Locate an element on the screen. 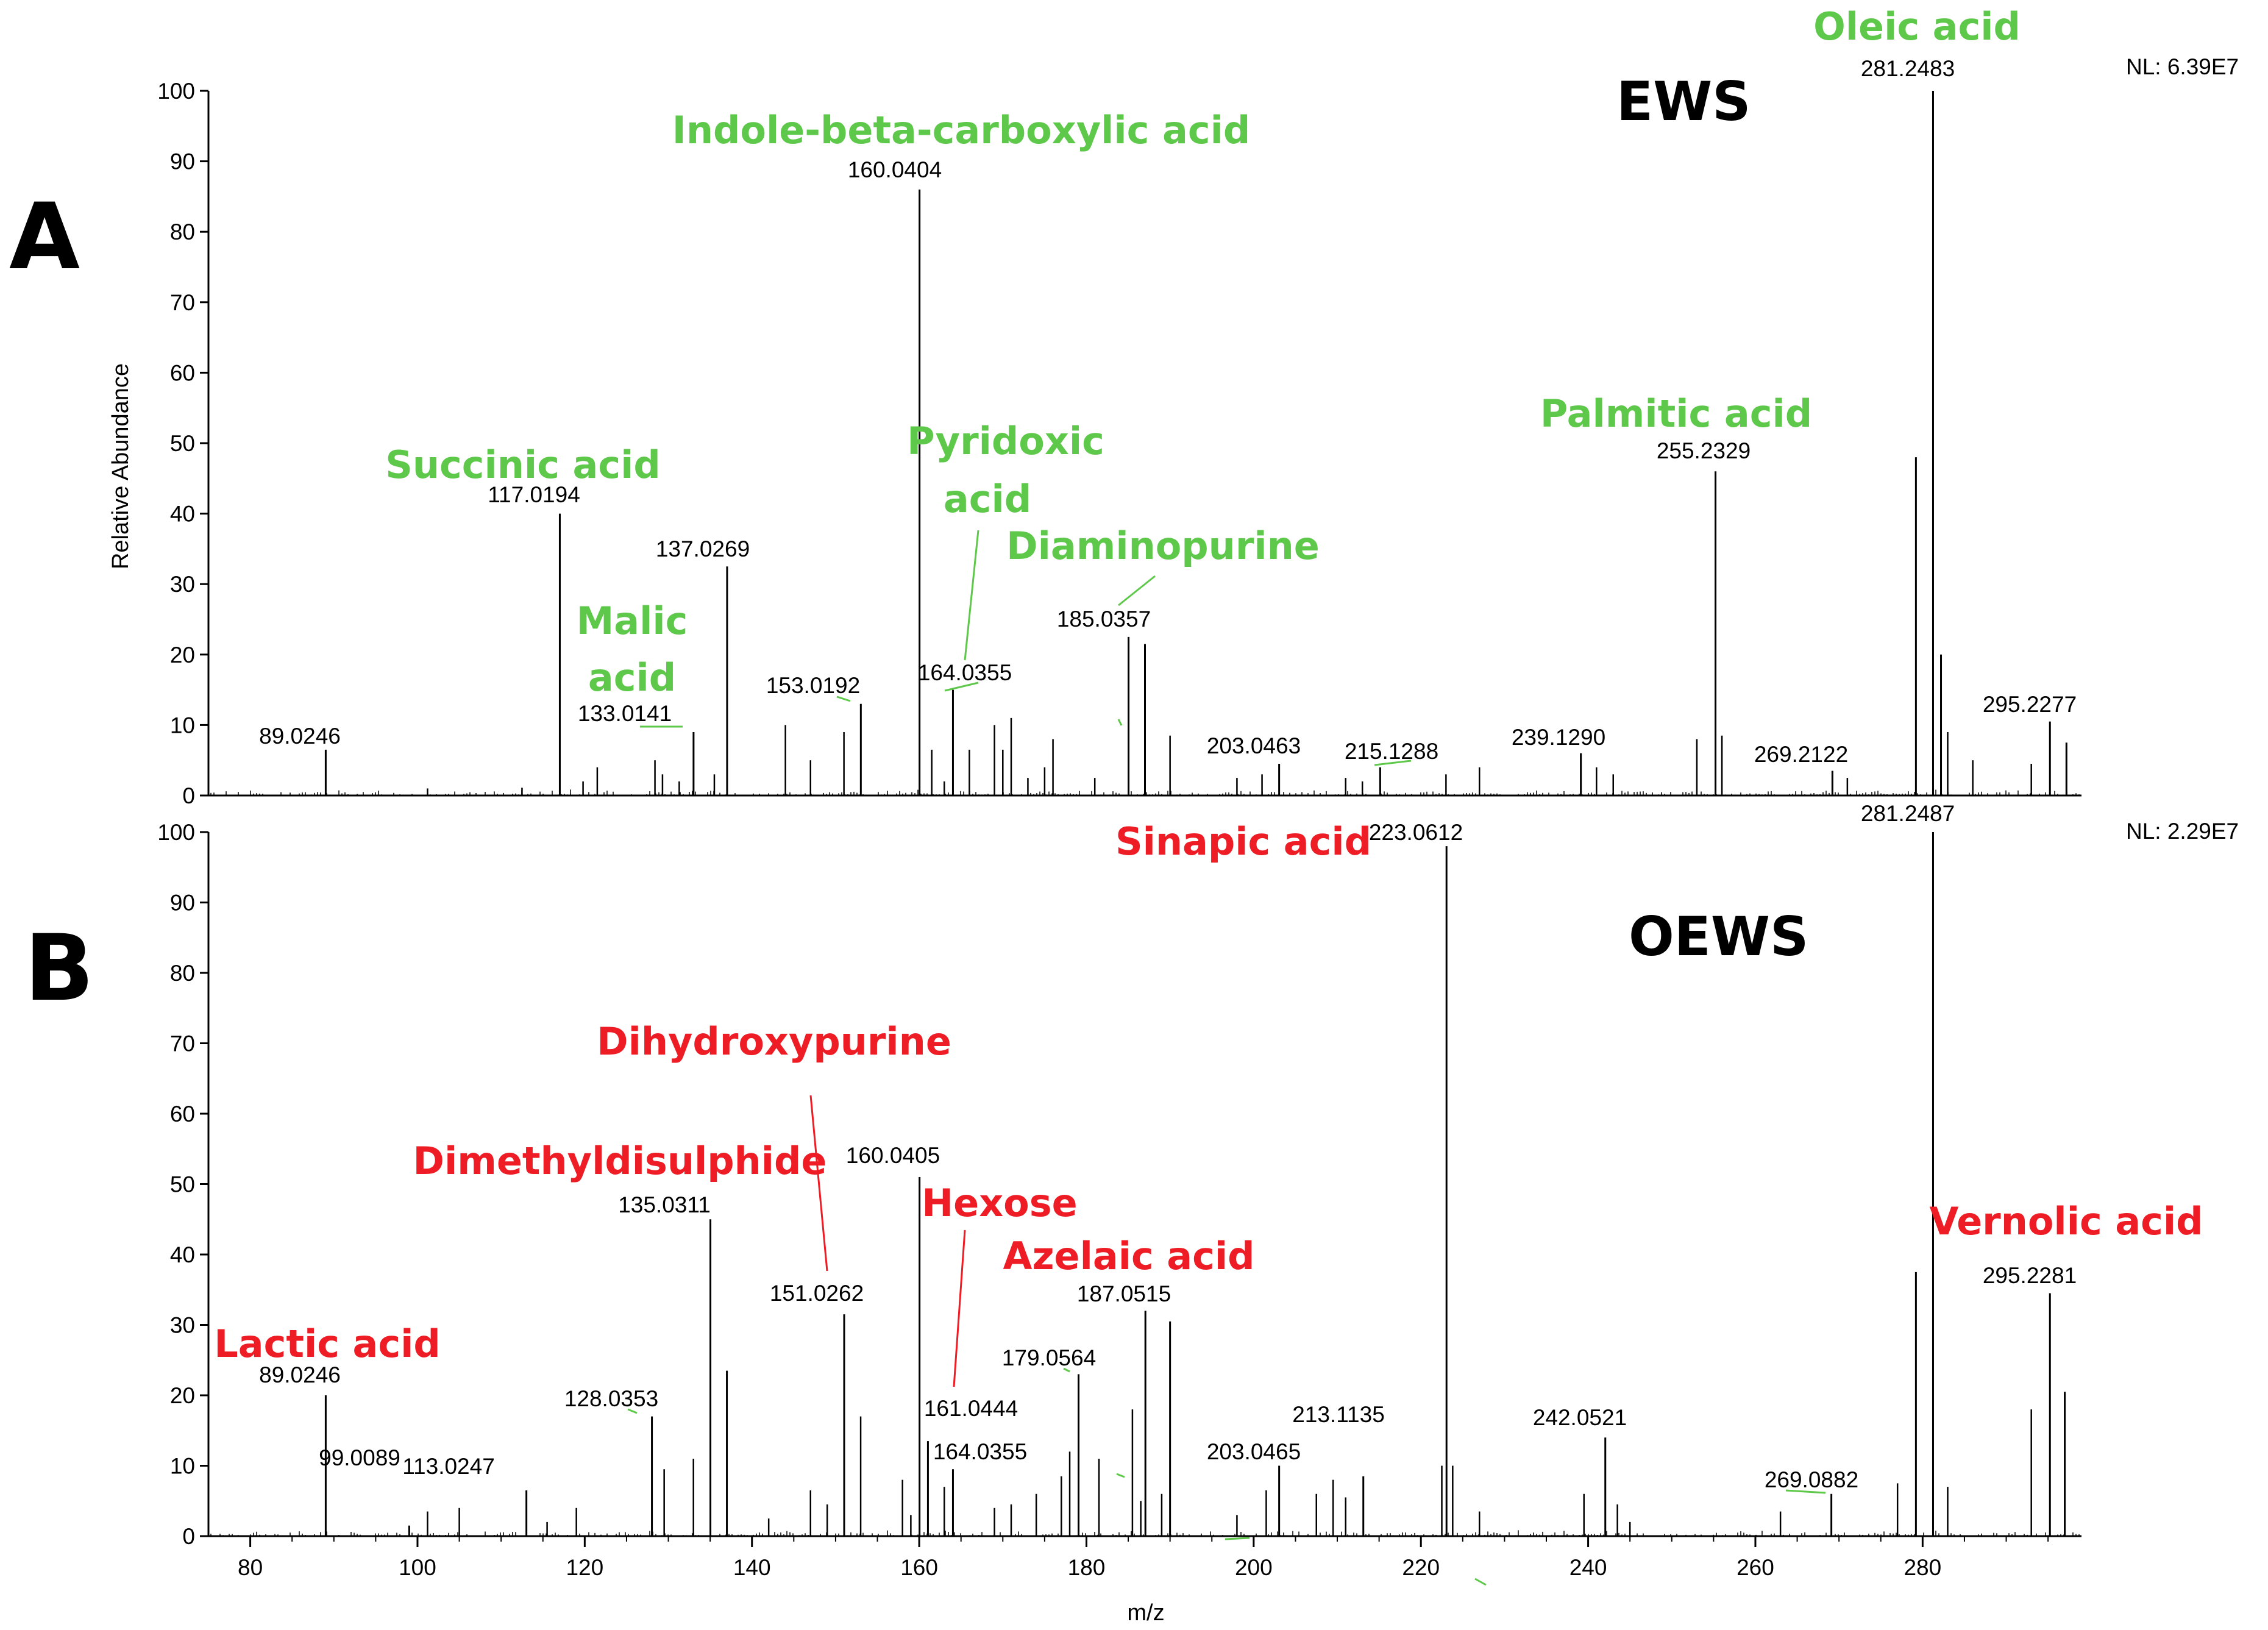 The image size is (2268, 1630). x-tick-label: 160 is located at coordinates (919, 1568).